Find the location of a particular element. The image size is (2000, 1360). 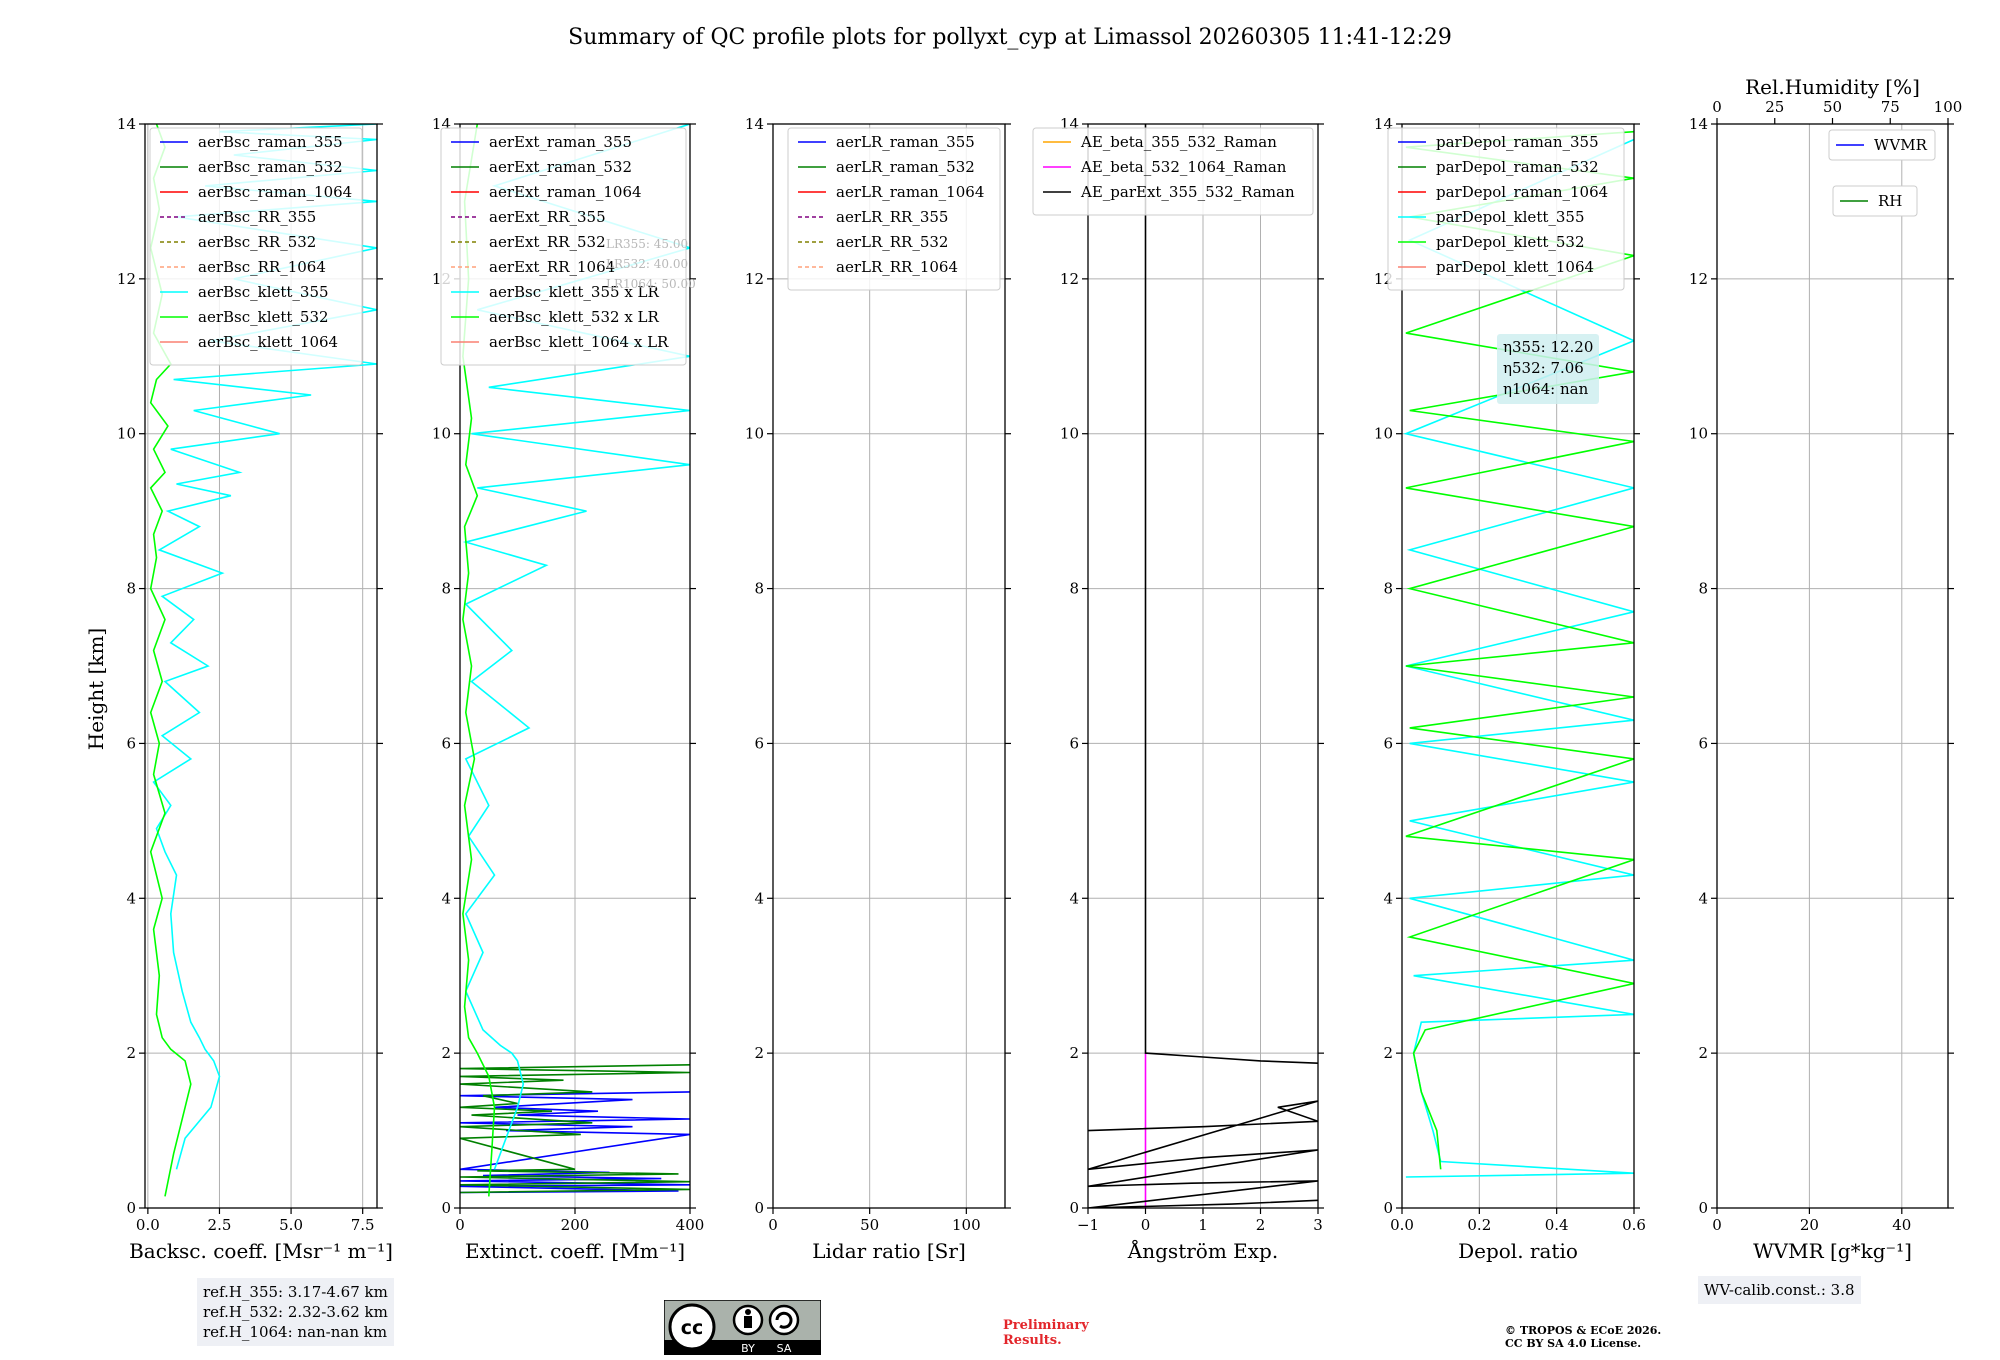

x-tick-label: 40 is located at coordinates (1901, 1225).